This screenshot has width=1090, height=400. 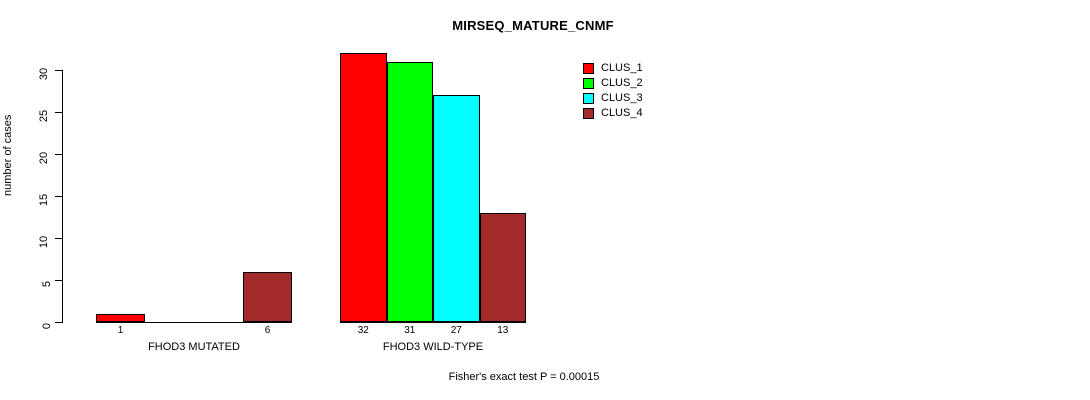 I want to click on legend-label: CLUS_2, so click(x=622, y=83).